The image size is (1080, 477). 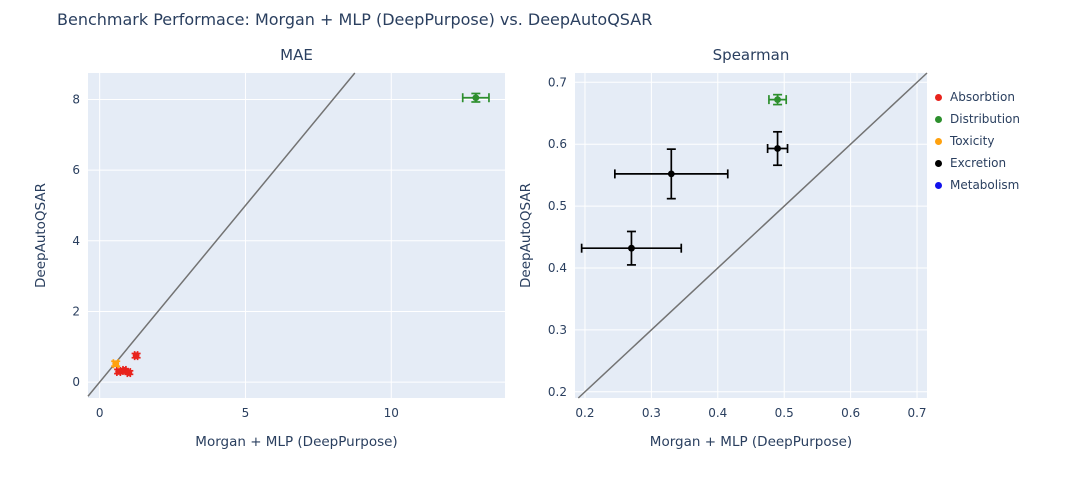 I want to click on chart-title: Spearman, so click(x=751, y=55).